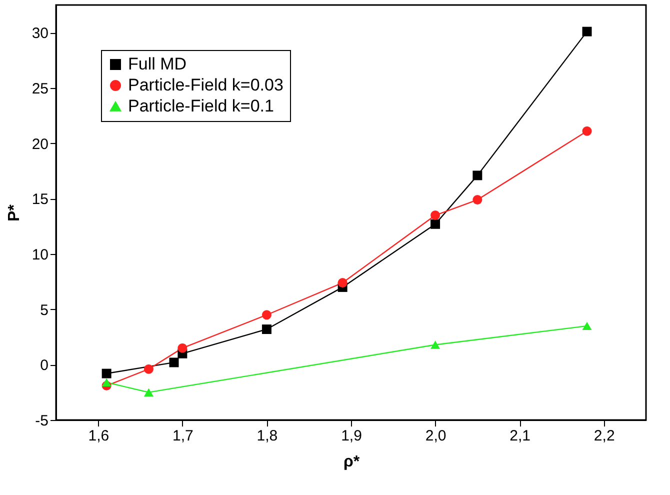 This screenshot has height=495, width=670. Describe the element at coordinates (41, 421) in the screenshot. I see `y-tick-label: -5` at that location.